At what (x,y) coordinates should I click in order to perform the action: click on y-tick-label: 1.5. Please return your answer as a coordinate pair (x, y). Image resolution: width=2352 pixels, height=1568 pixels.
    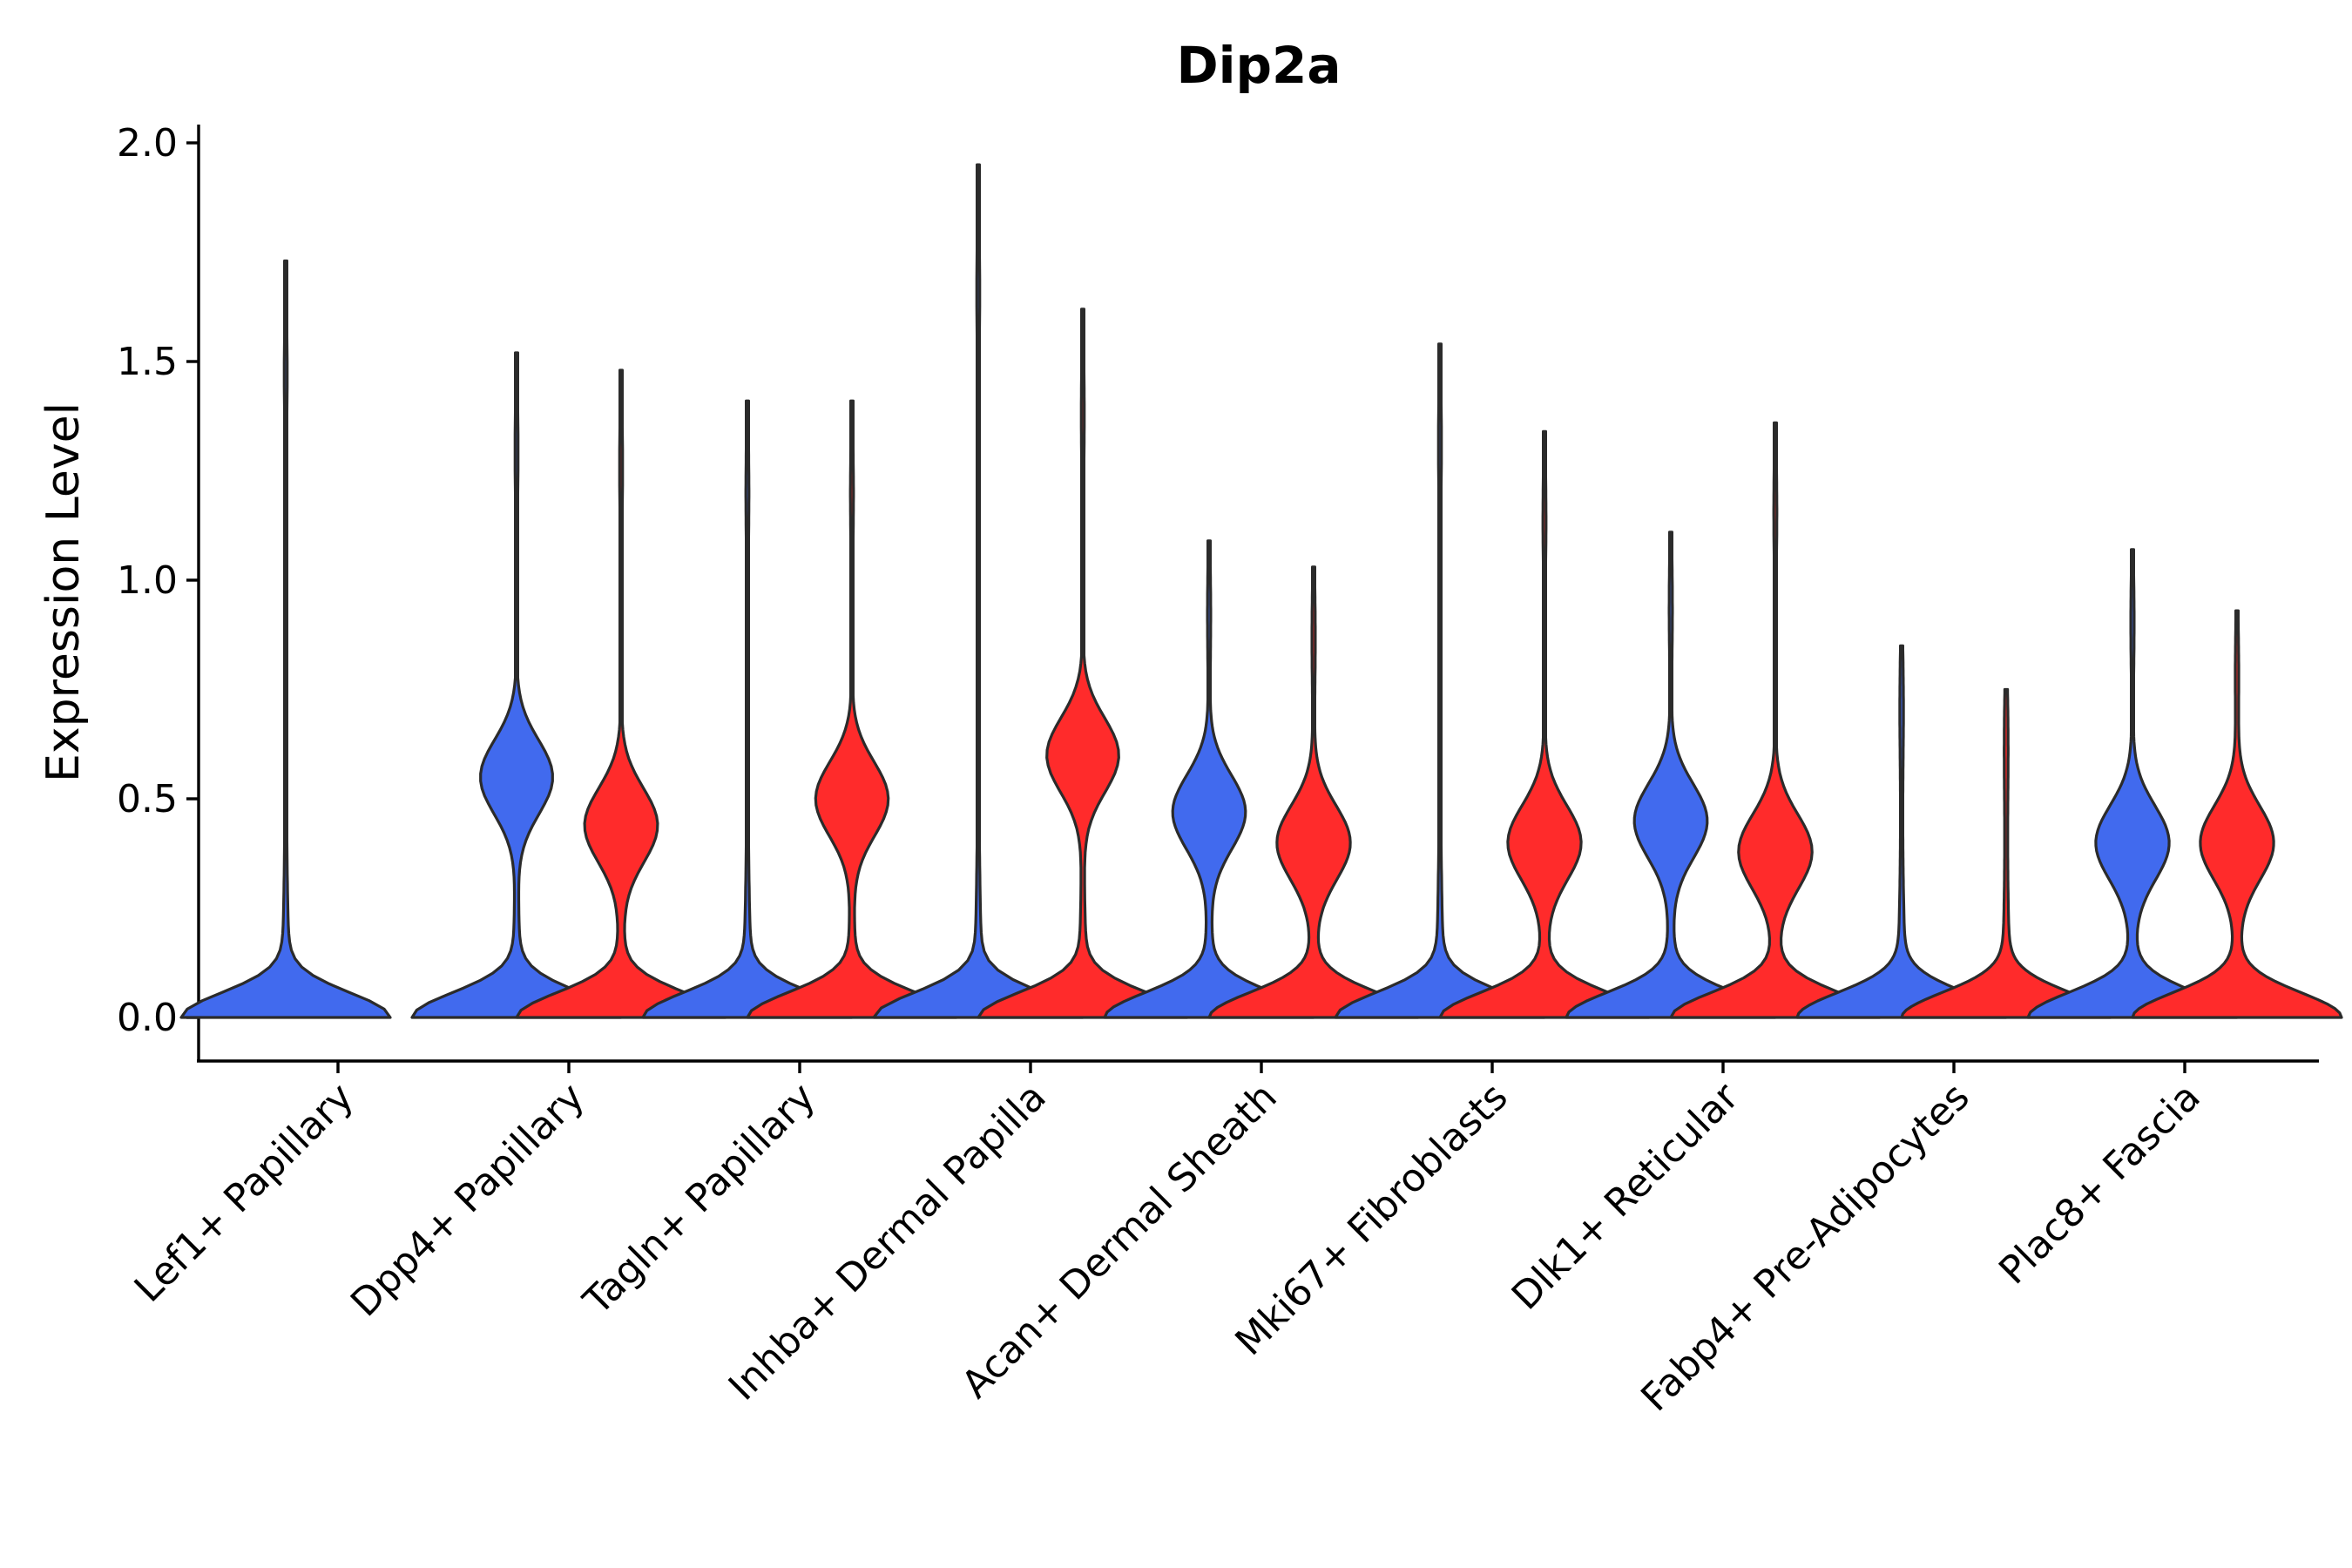
    Looking at the image, I should click on (147, 362).